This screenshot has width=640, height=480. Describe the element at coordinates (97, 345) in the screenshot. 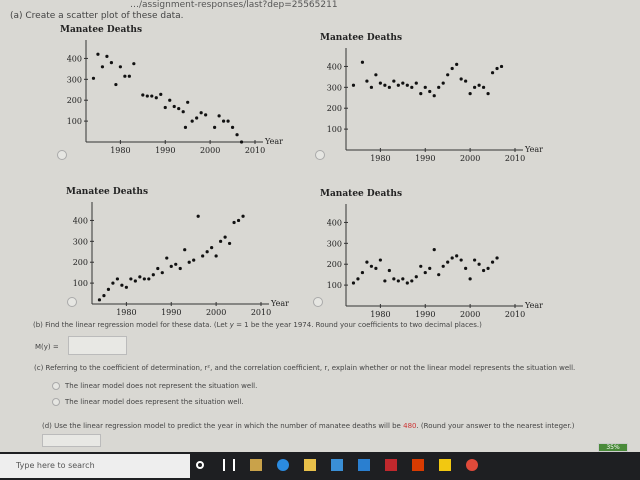

I see `model-input` at that location.